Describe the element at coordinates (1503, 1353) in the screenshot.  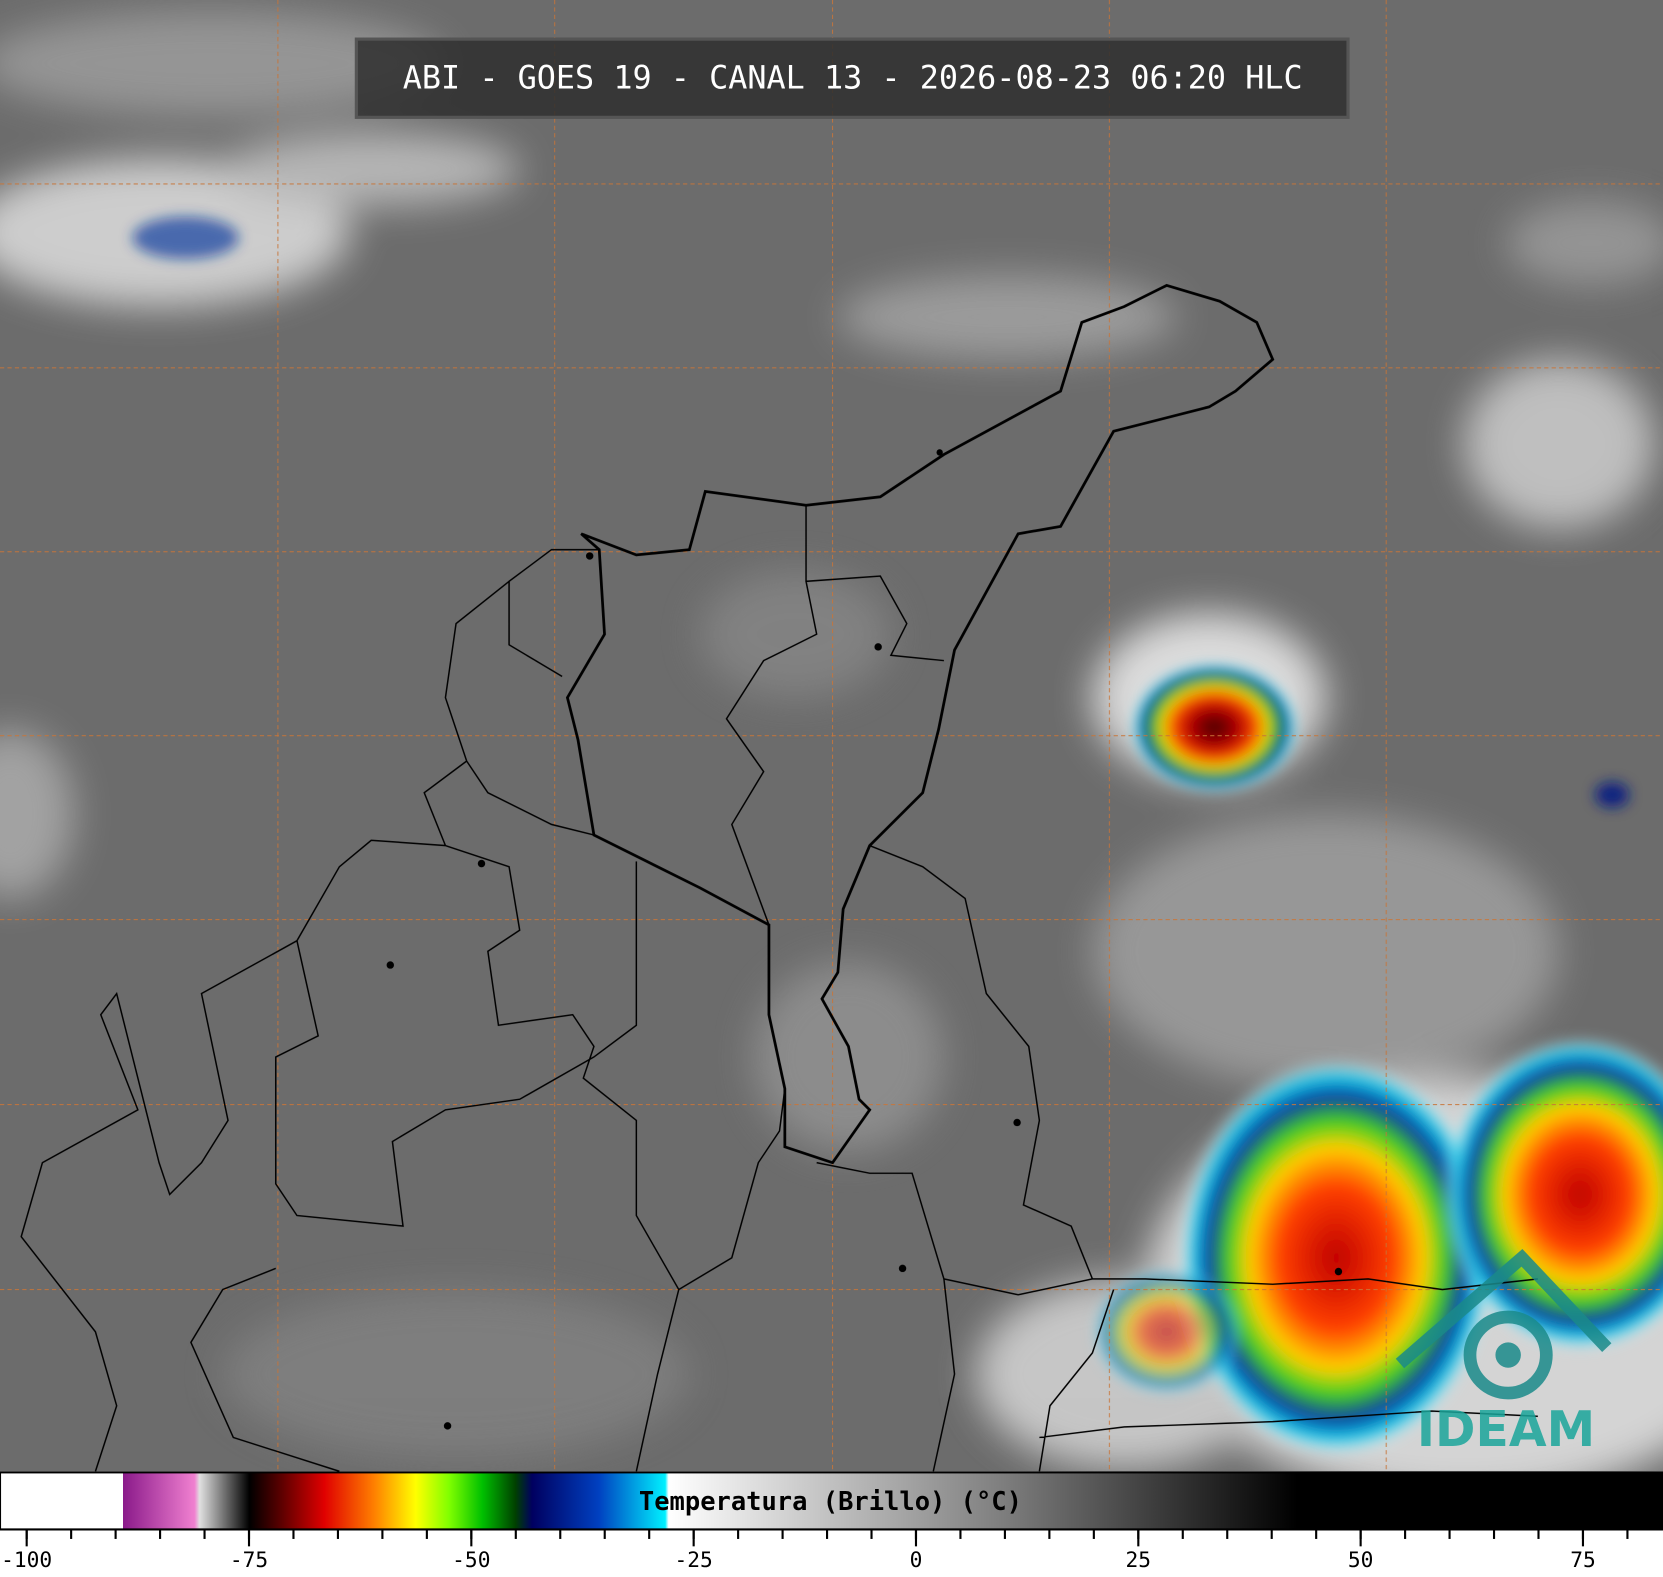
I see `logo: IDEAM` at that location.